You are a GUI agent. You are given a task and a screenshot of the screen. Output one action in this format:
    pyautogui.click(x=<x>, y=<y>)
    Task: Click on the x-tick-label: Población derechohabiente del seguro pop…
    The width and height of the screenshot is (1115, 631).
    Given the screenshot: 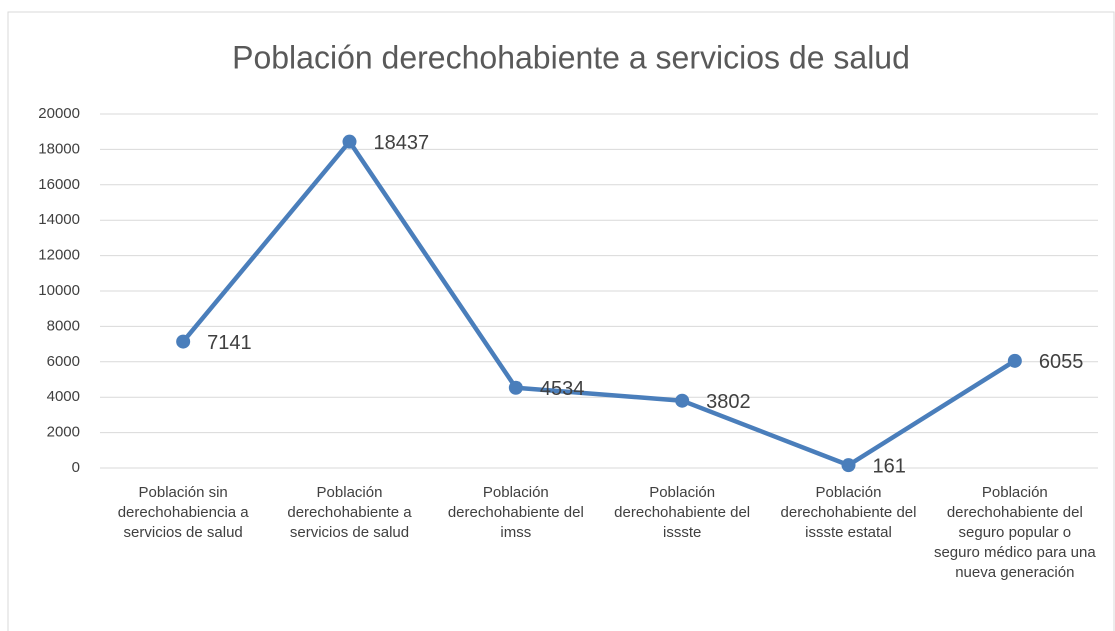 What is the action you would take?
    pyautogui.click(x=1014, y=532)
    